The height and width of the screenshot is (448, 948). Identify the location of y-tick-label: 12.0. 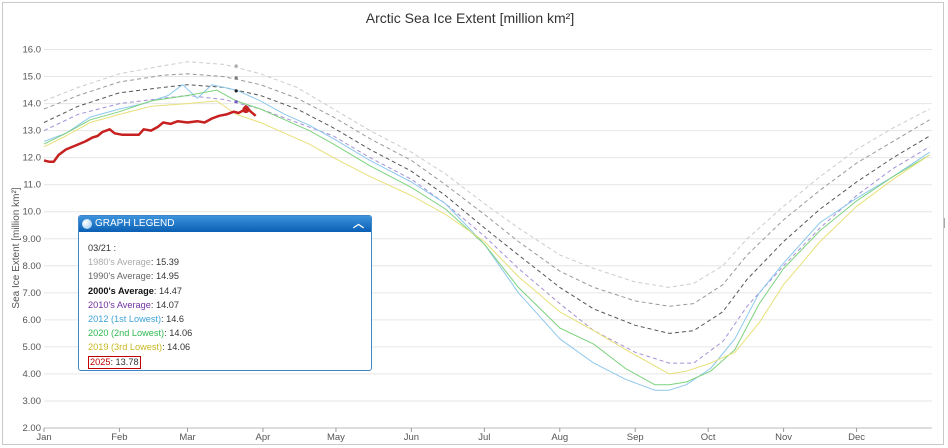
(32, 158).